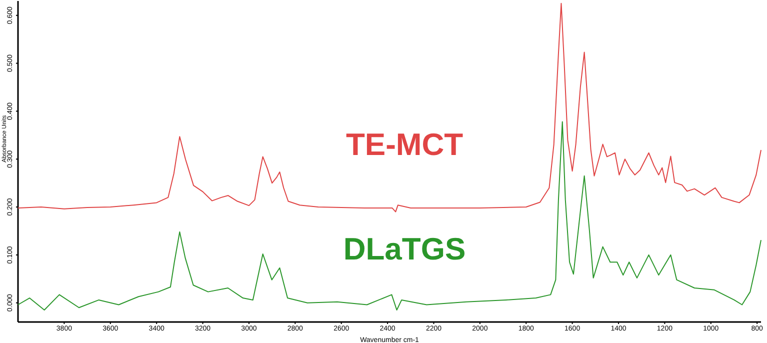  I want to click on series-label: DLaTGS, so click(404, 249).